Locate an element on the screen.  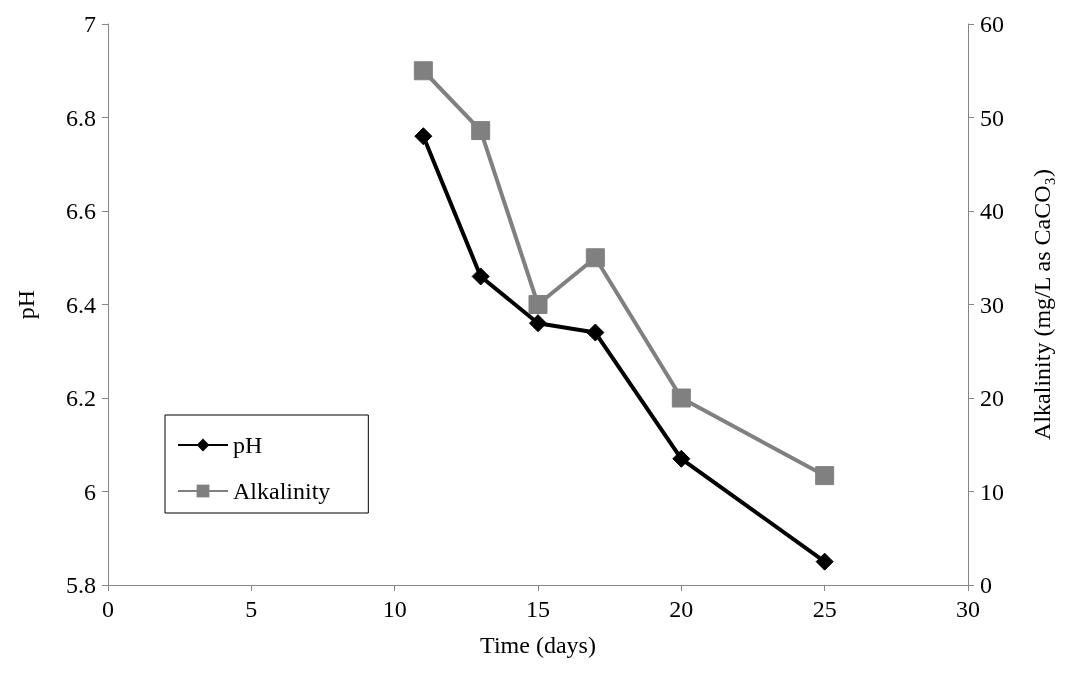
legend-label: pH is located at coordinates (248, 445).